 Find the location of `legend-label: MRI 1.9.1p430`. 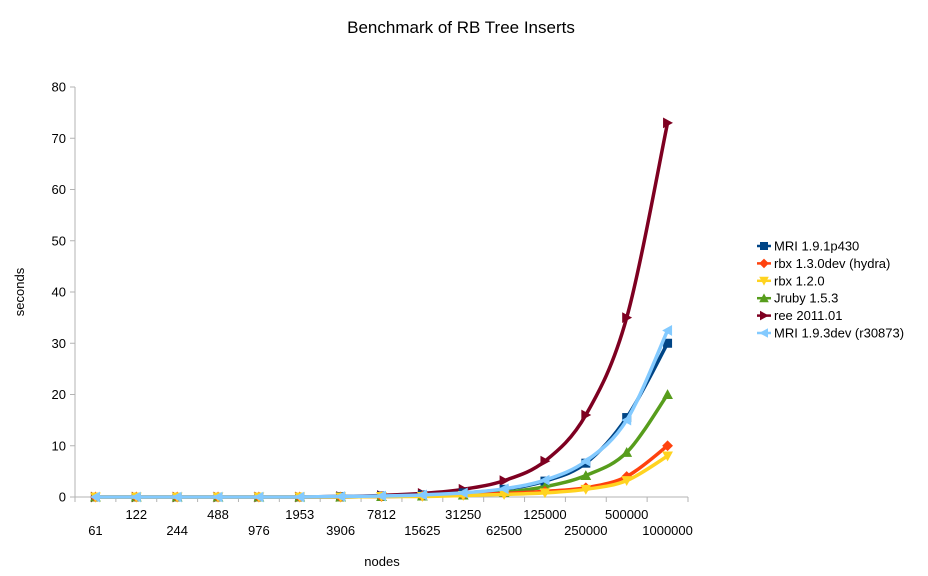

legend-label: MRI 1.9.1p430 is located at coordinates (816, 246).